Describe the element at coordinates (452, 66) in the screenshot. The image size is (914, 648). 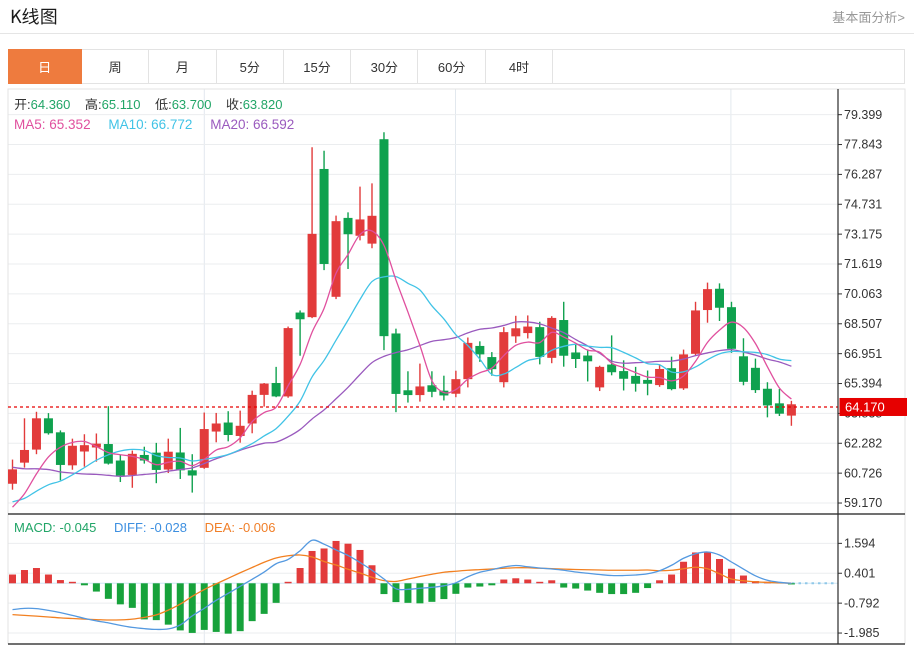
I see `tab-60分: 60分` at that location.